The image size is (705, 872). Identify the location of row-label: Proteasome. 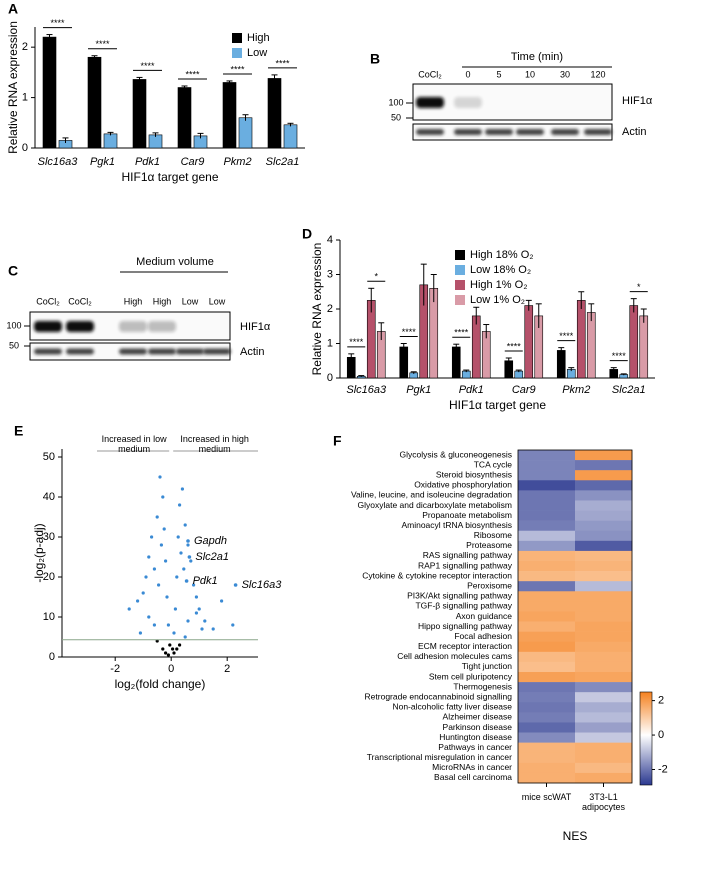
(489, 545).